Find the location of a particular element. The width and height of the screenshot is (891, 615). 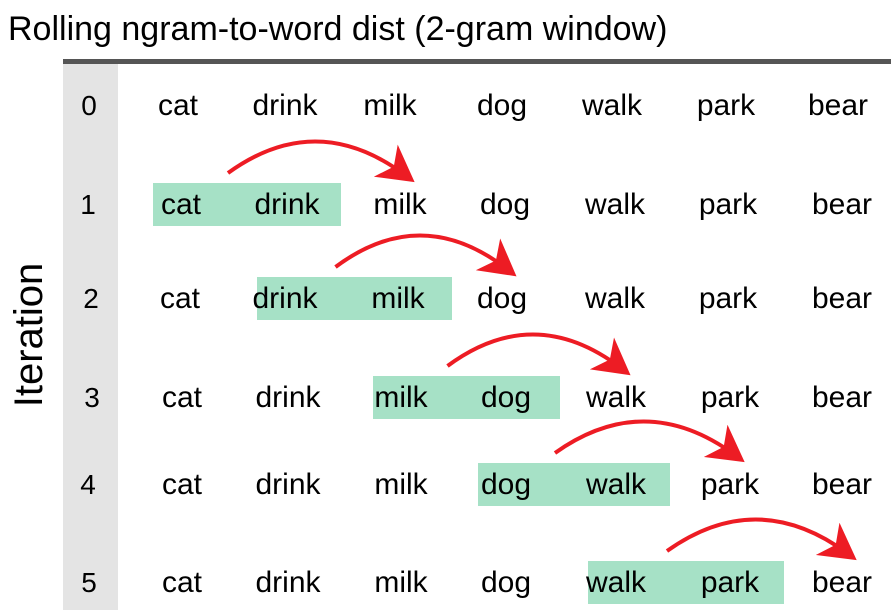

iteration-row: 1 cat drink milk dog walk park bear is located at coordinates (476, 182).